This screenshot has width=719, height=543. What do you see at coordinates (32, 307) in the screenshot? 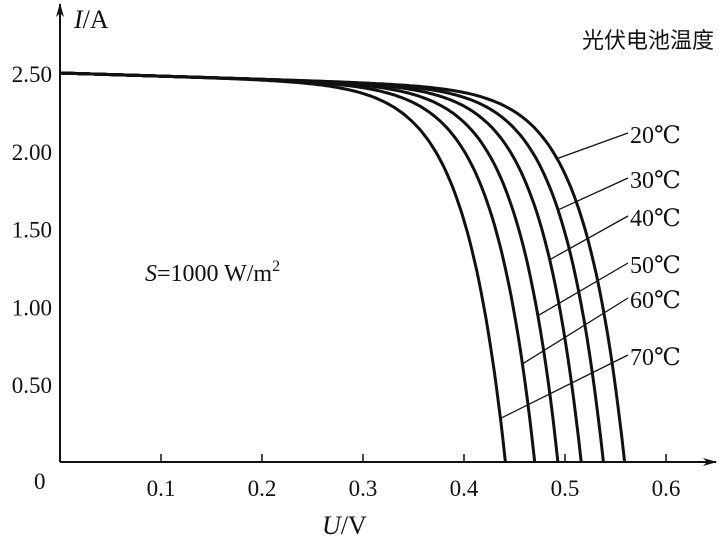
I see `y-tick-label: 1.00` at bounding box center [32, 307].